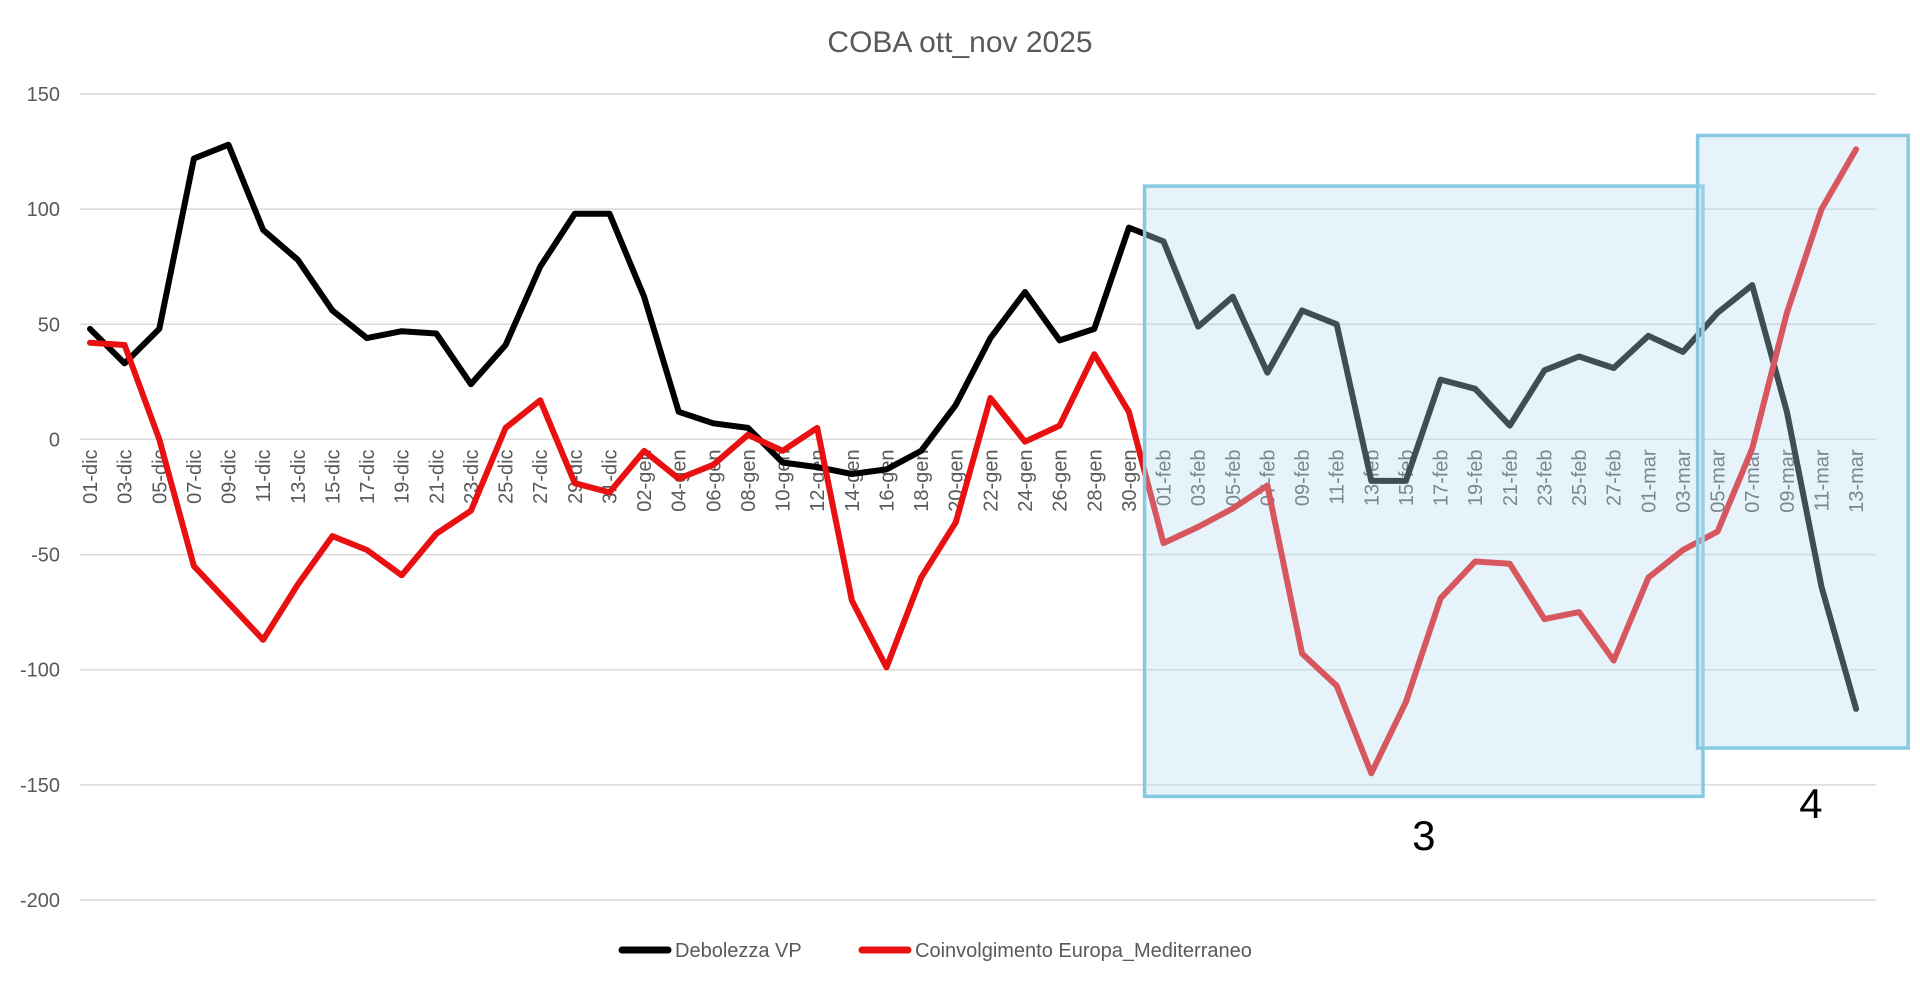 This screenshot has width=1920, height=988. What do you see at coordinates (1061, 480) in the screenshot?
I see `x-tick-label: 26-gen` at bounding box center [1061, 480].